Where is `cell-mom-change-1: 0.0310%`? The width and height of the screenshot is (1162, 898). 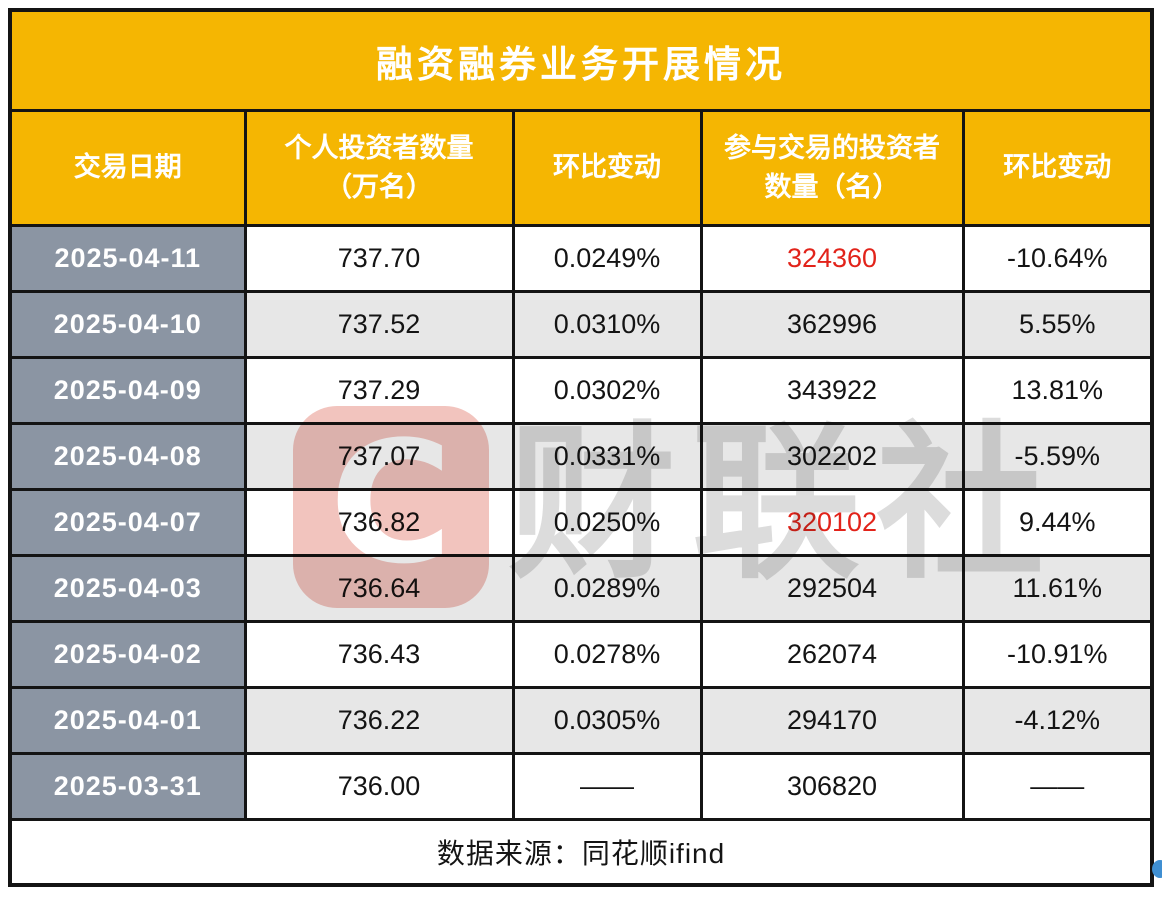
cell-mom-change-1: 0.0310% is located at coordinates (607, 324).